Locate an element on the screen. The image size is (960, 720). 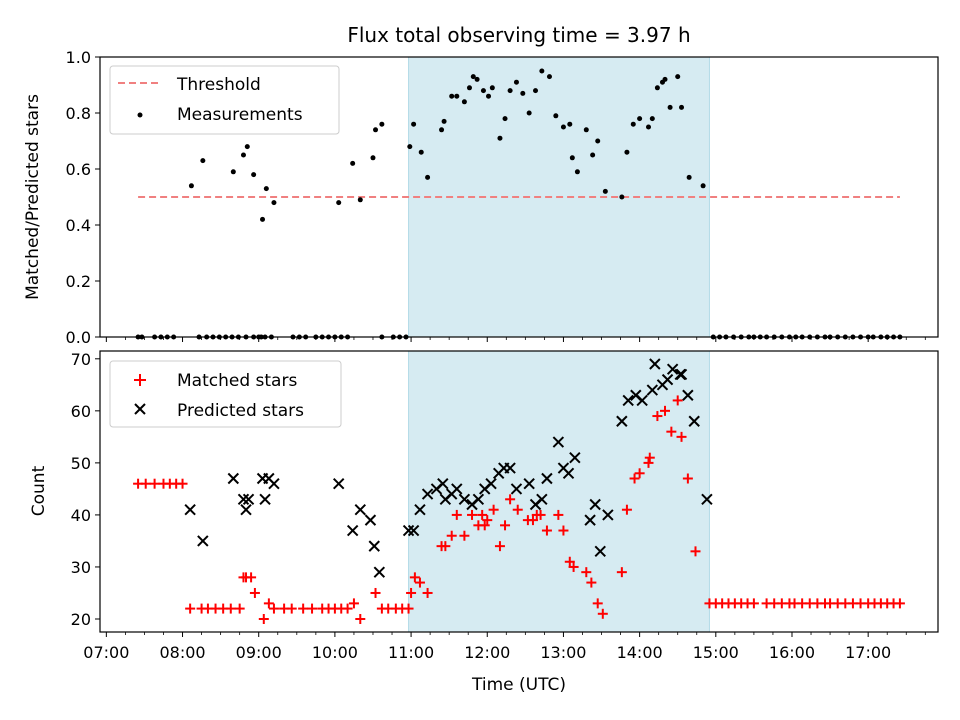
bottom-x-tick-label: 16:00 is located at coordinates (792, 652).